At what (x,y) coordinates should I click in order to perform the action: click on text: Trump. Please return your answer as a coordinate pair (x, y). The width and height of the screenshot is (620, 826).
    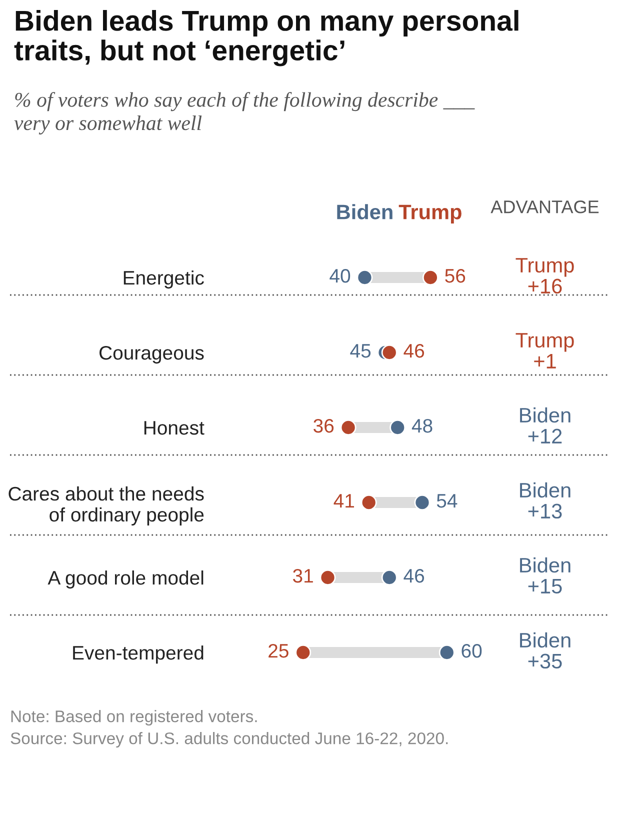
    Looking at the image, I should click on (430, 214).